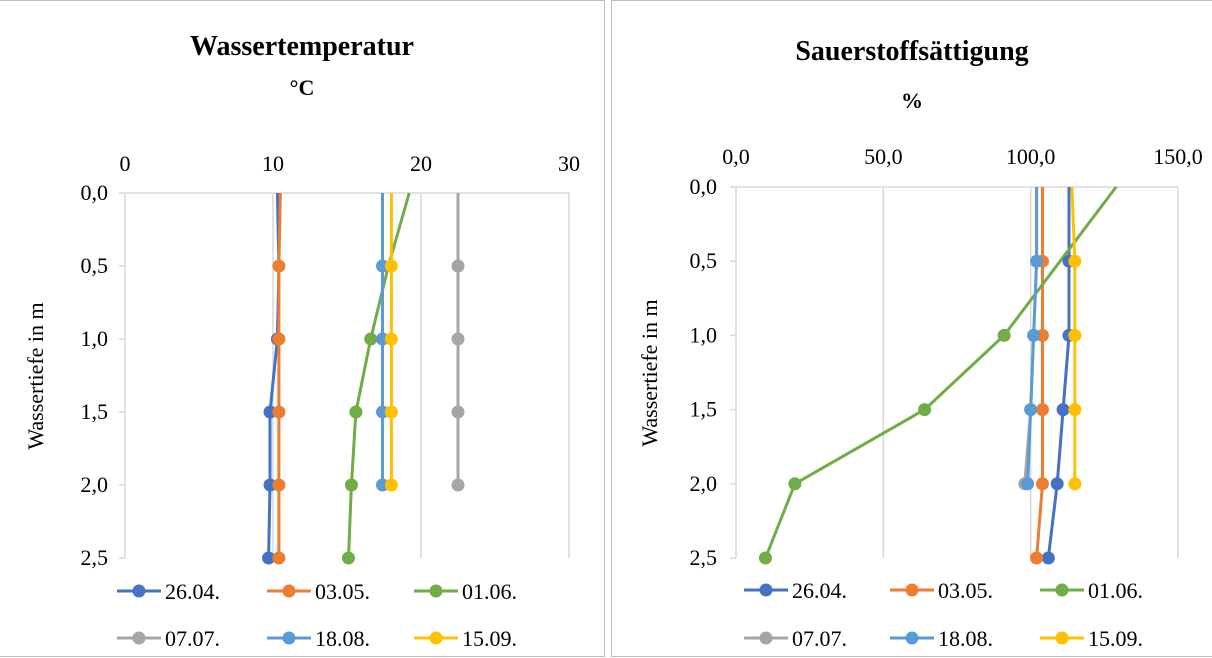 This screenshot has width=1212, height=658. What do you see at coordinates (273, 163) in the screenshot?
I see `x-tick-label: 10` at bounding box center [273, 163].